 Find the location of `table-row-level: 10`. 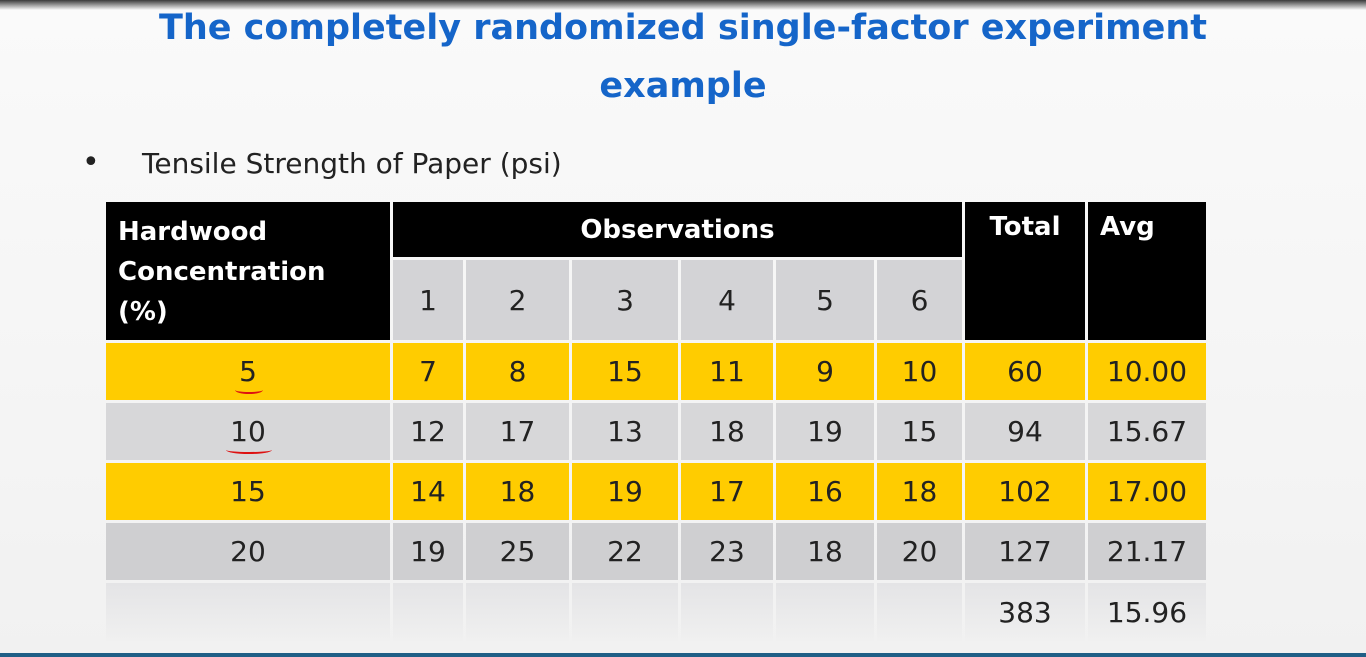

table-row-level: 10 is located at coordinates (248, 431).